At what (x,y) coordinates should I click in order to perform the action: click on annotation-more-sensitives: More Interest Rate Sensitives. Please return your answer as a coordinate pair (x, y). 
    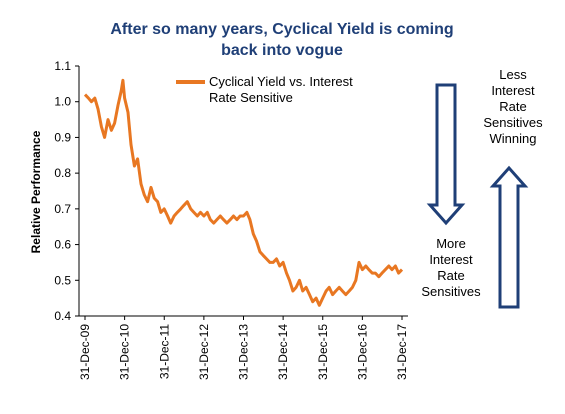
    Looking at the image, I should click on (451, 267).